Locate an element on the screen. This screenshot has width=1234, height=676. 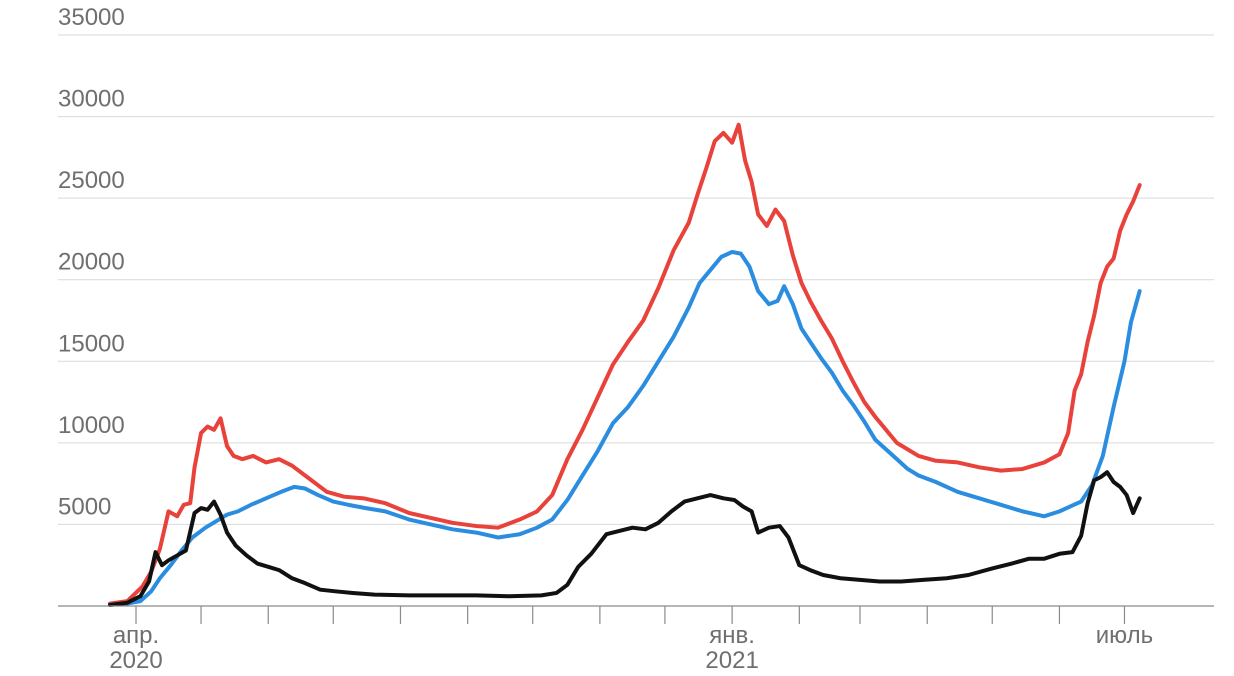
x-tick-label-line: июль is located at coordinates (1124, 635).